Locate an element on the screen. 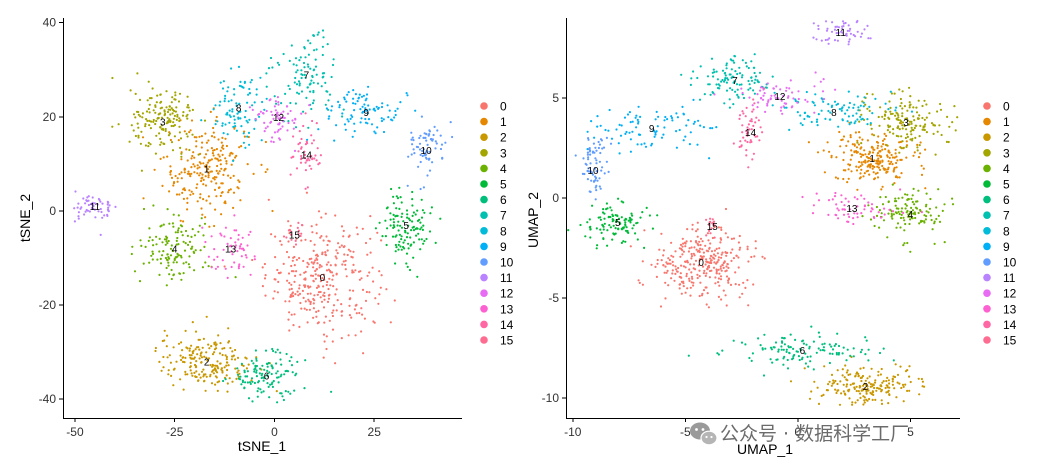  tsne-legend-key is located at coordinates (484, 106).